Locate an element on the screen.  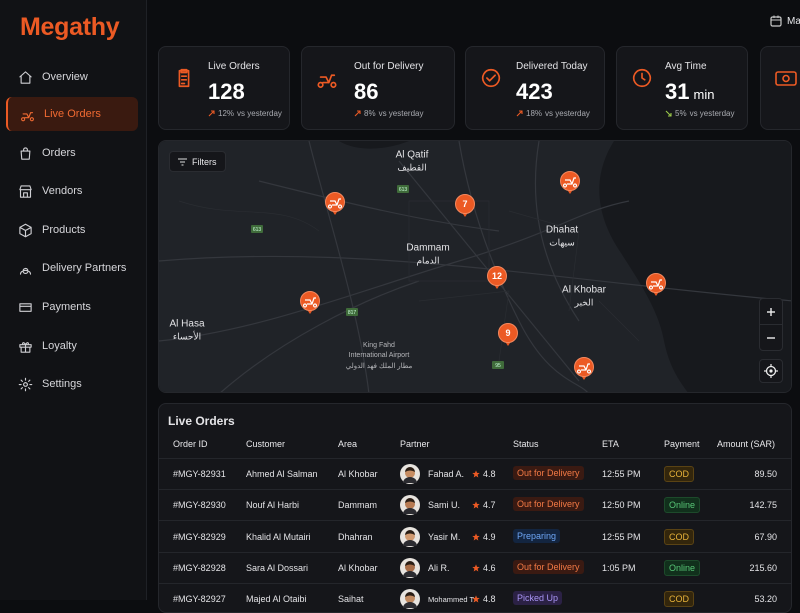
scooter-icon is located at coordinates (584, 368).